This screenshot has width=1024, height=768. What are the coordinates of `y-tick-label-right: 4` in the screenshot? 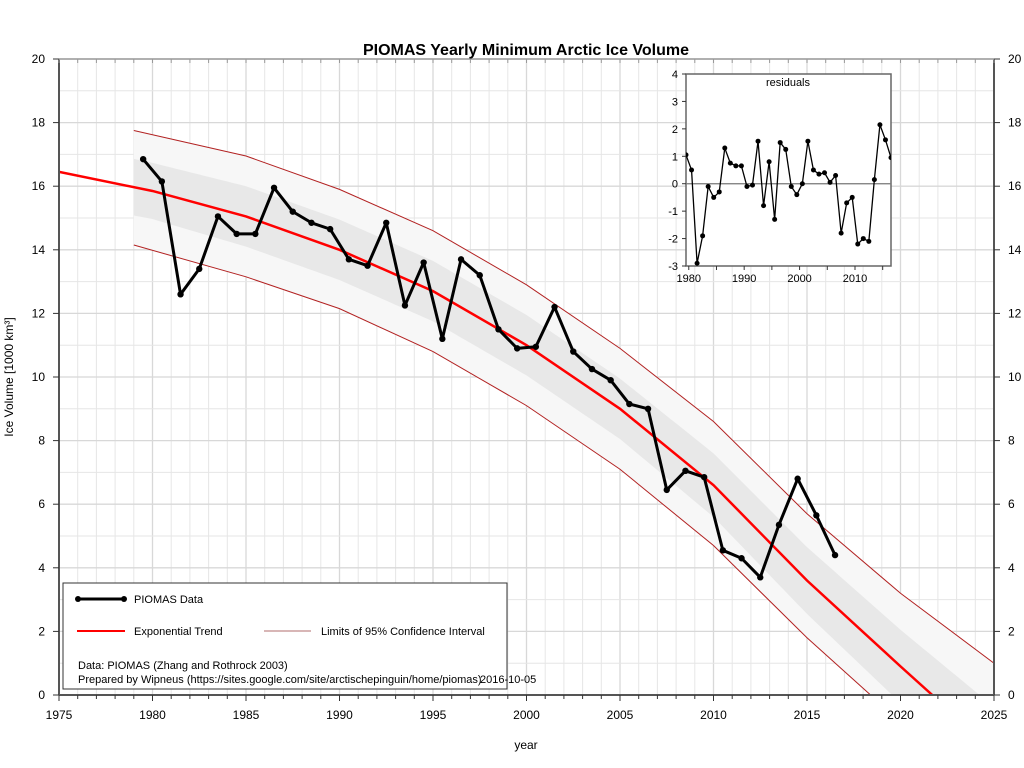 It's located at (1011, 568).